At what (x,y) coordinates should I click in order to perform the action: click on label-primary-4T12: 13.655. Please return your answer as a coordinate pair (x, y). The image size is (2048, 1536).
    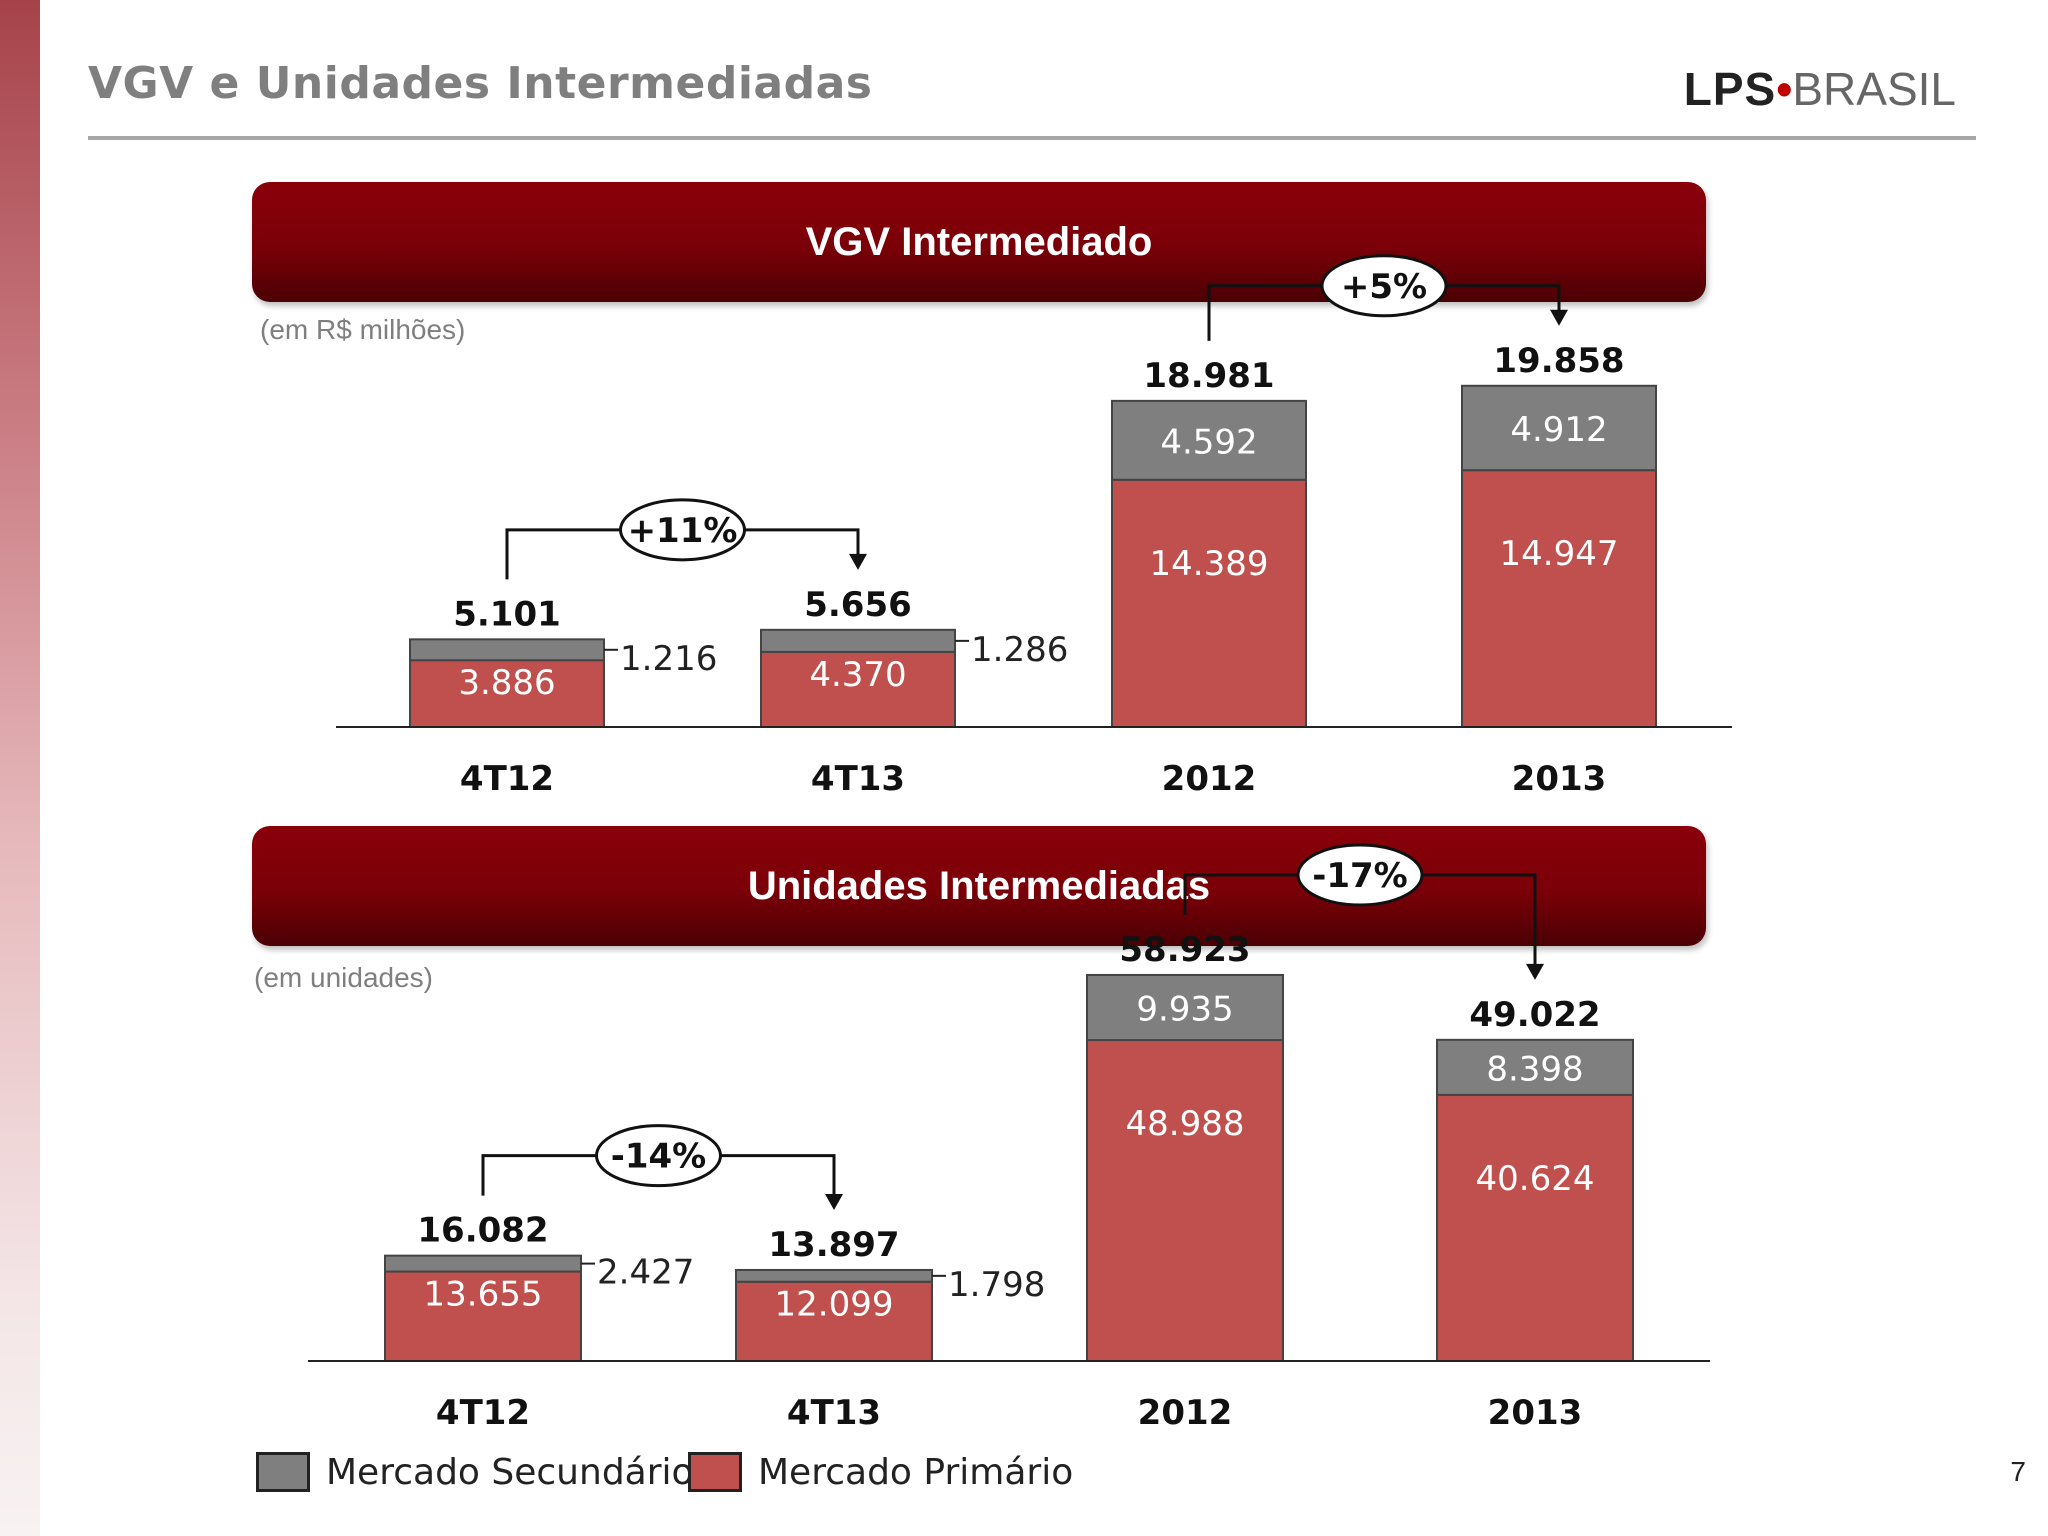
    Looking at the image, I should click on (483, 1295).